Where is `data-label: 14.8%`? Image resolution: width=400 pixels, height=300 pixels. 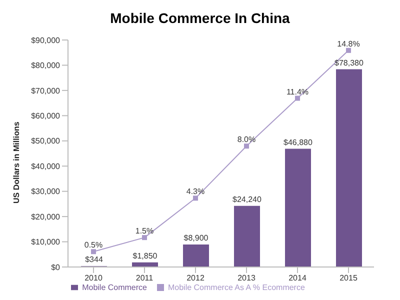 data-label: 14.8% is located at coordinates (348, 43).